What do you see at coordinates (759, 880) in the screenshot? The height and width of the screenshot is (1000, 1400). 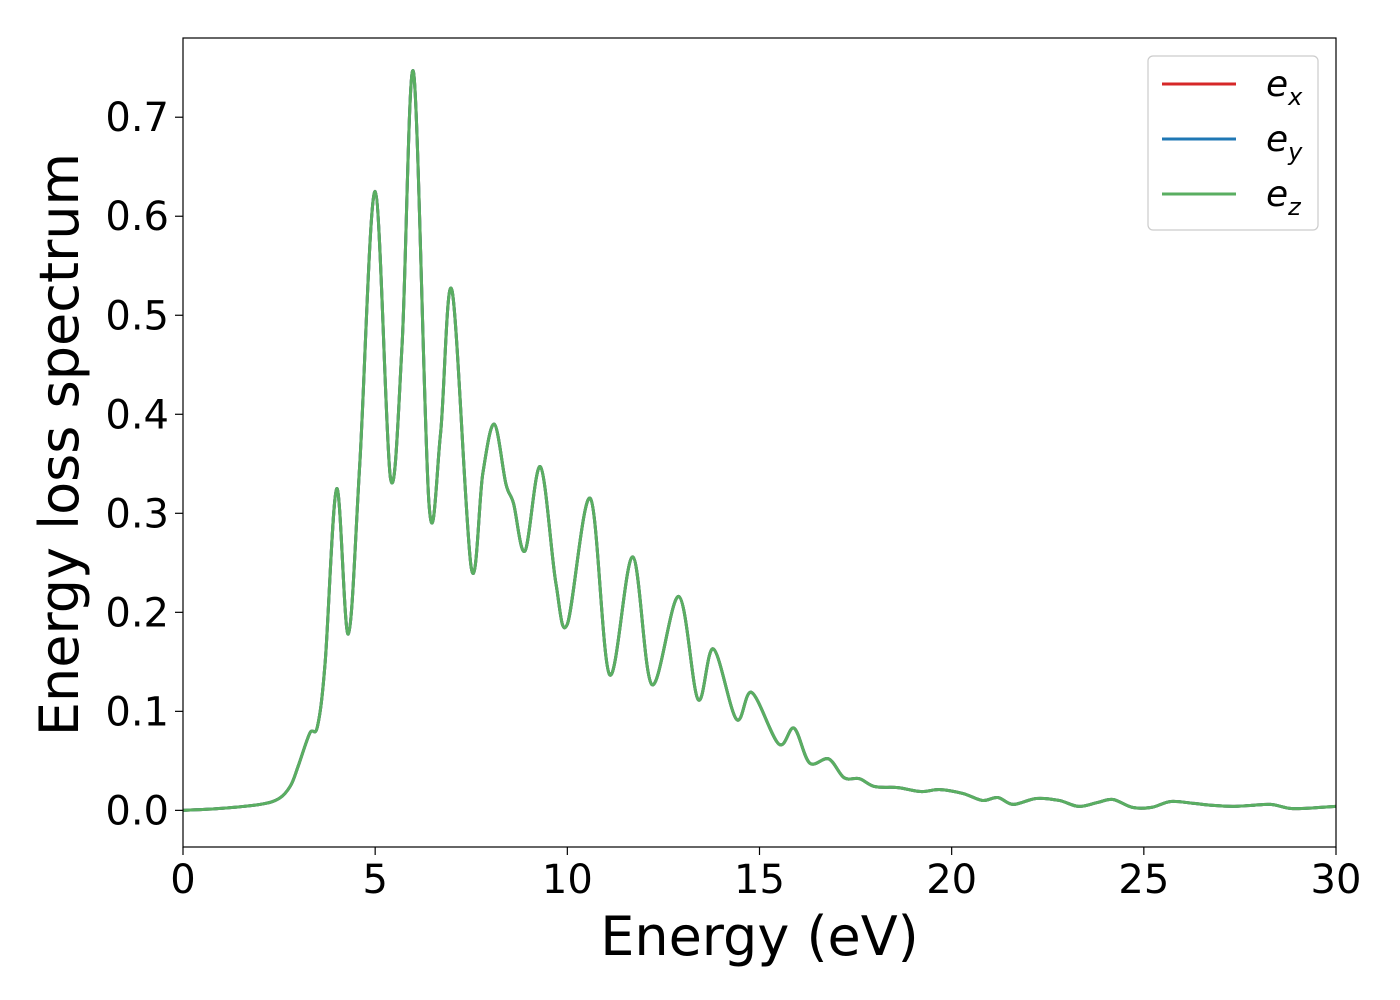 I see `x-tick-label: 15` at bounding box center [759, 880].